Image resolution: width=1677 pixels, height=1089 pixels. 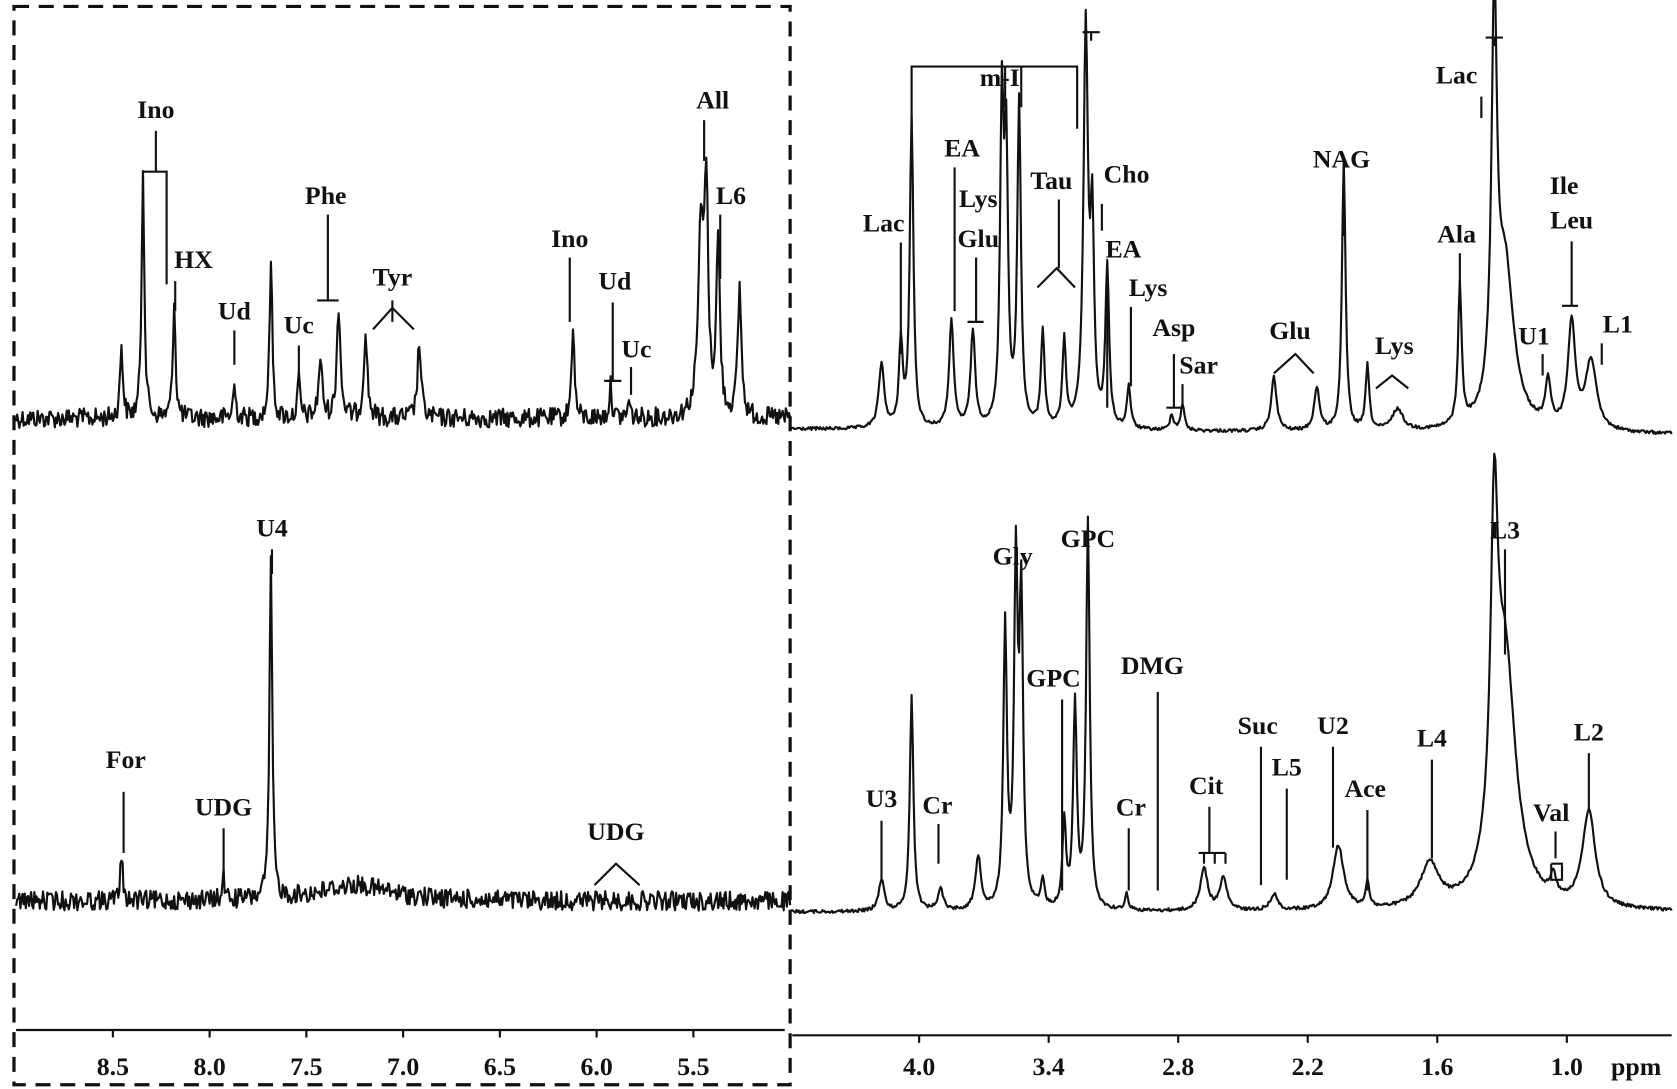 I want to click on tick-label: 7.5, so click(x=306, y=1066).